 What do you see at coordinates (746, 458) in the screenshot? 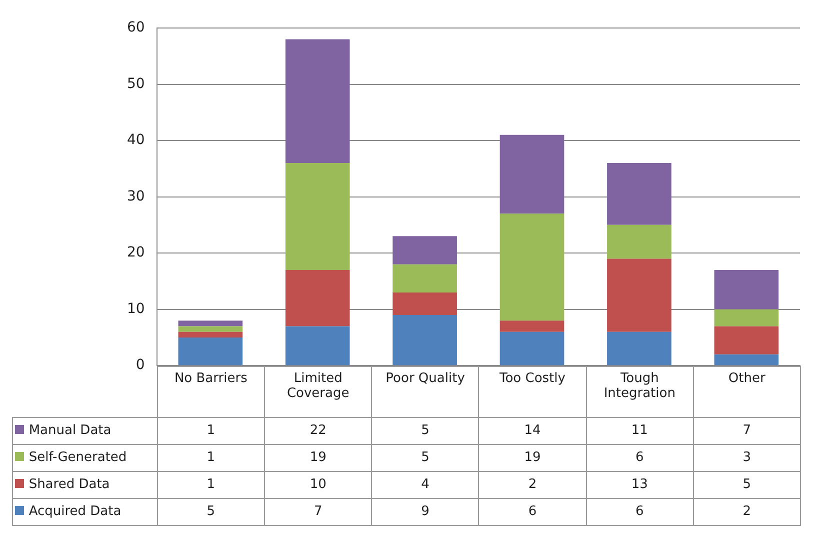
I see `data-label: 3` at bounding box center [746, 458].